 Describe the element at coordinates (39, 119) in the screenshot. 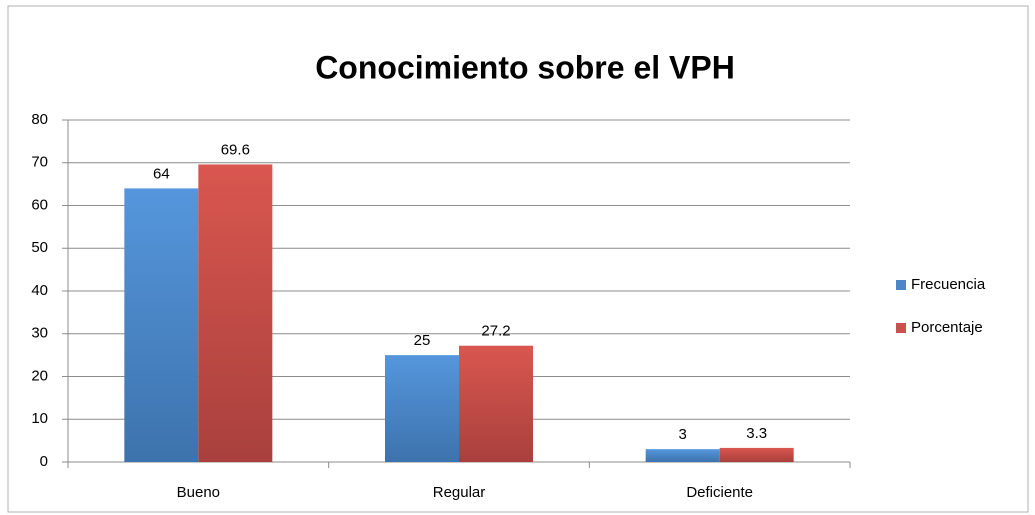

I see `y-tick-label: 80` at that location.